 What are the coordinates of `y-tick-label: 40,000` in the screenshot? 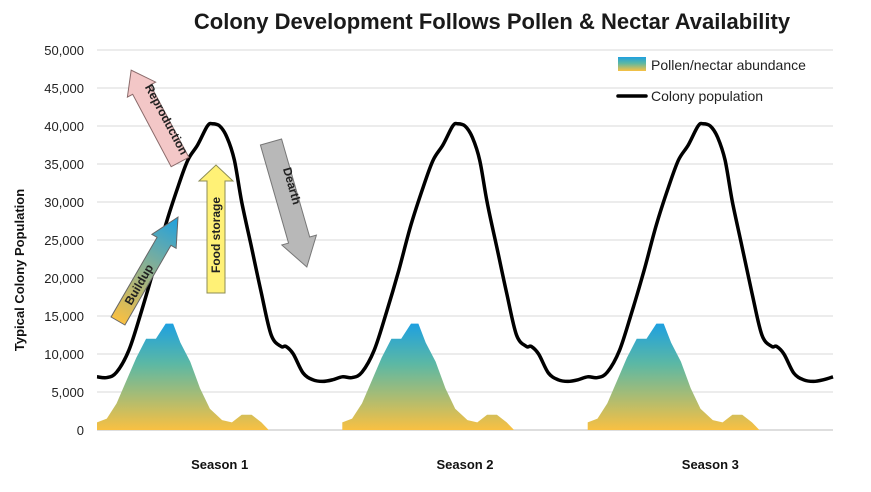 It's located at (64, 126).